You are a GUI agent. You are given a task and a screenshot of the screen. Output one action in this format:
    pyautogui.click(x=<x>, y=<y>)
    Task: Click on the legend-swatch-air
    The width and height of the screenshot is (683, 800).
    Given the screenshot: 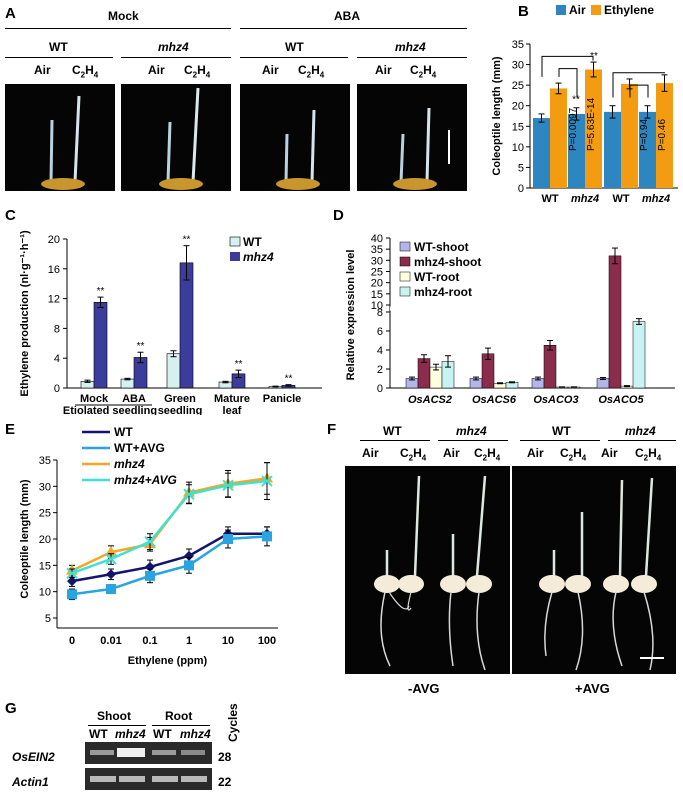 What is the action you would take?
    pyautogui.click(x=561, y=10)
    